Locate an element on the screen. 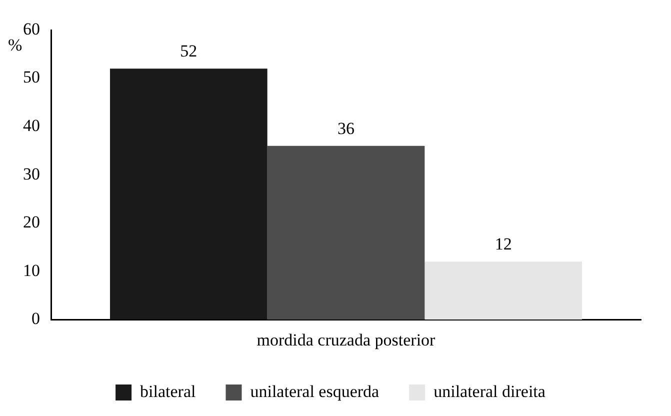 This screenshot has width=671, height=416. data-label: 36 is located at coordinates (346, 128).